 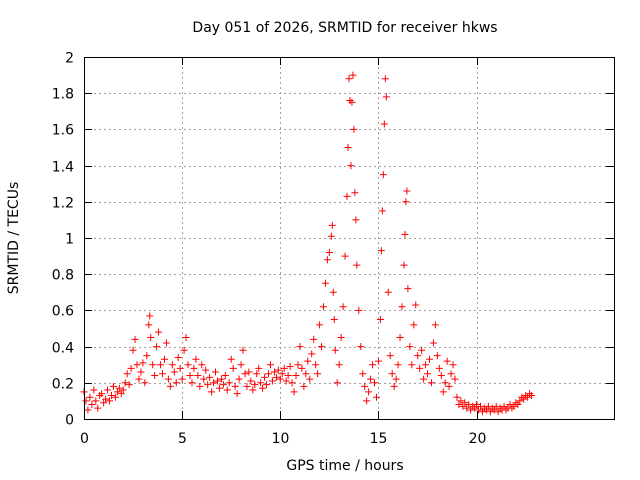 I want to click on y-tick-label: 0, so click(x=69, y=421).